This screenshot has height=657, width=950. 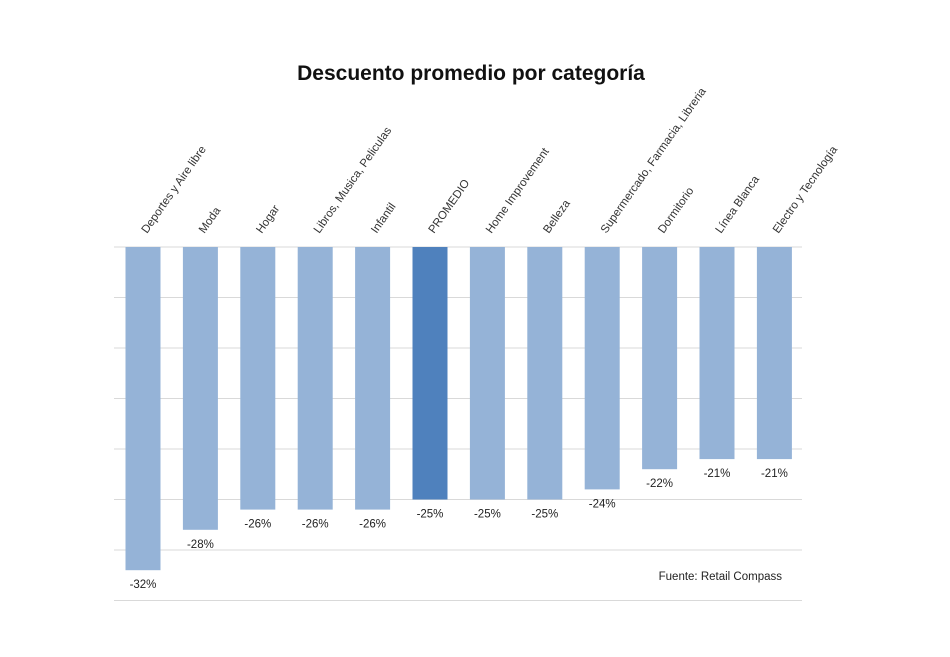 What do you see at coordinates (174, 190) in the screenshot?
I see `category-label: Deportes y Aire libre` at bounding box center [174, 190].